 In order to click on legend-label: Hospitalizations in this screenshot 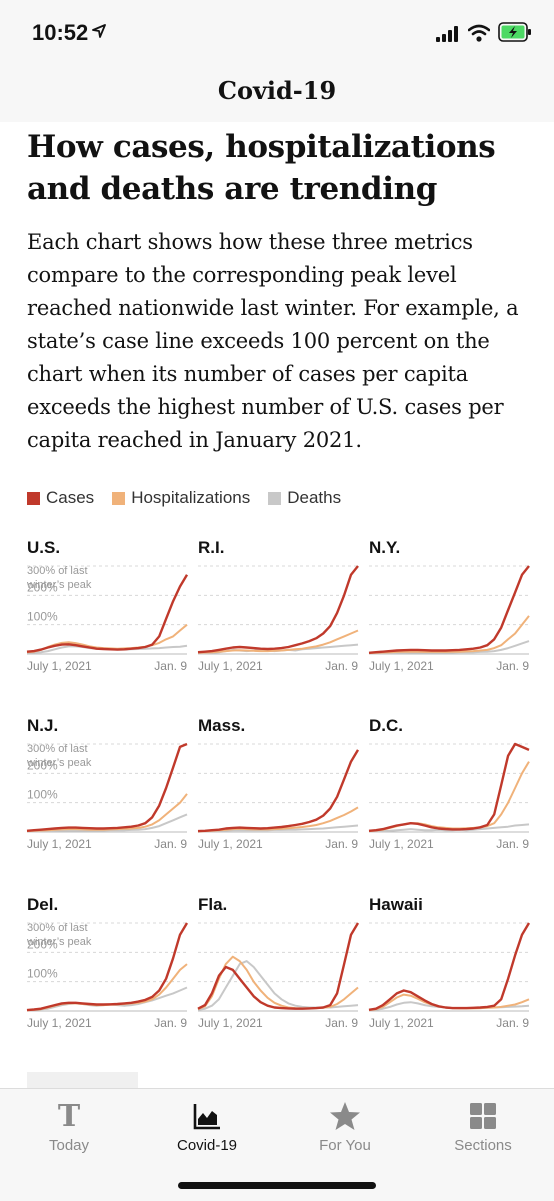, I will do `click(191, 497)`.